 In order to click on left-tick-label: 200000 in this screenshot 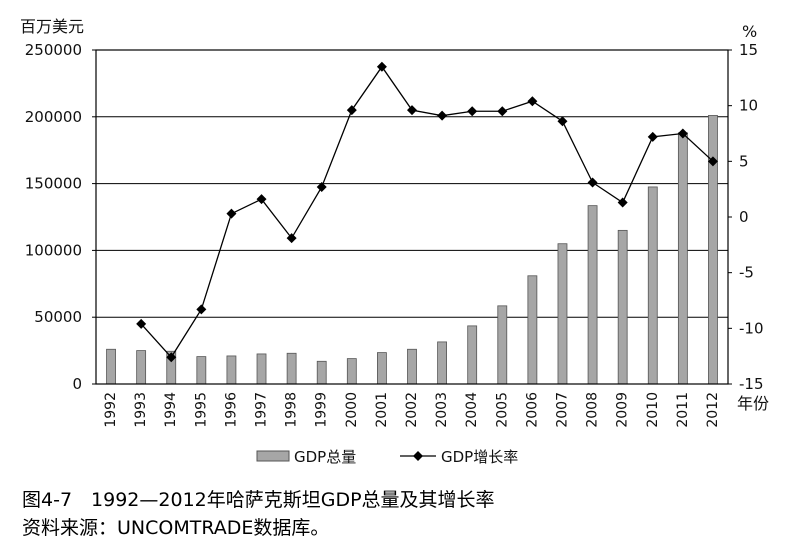, I will do `click(53, 117)`.